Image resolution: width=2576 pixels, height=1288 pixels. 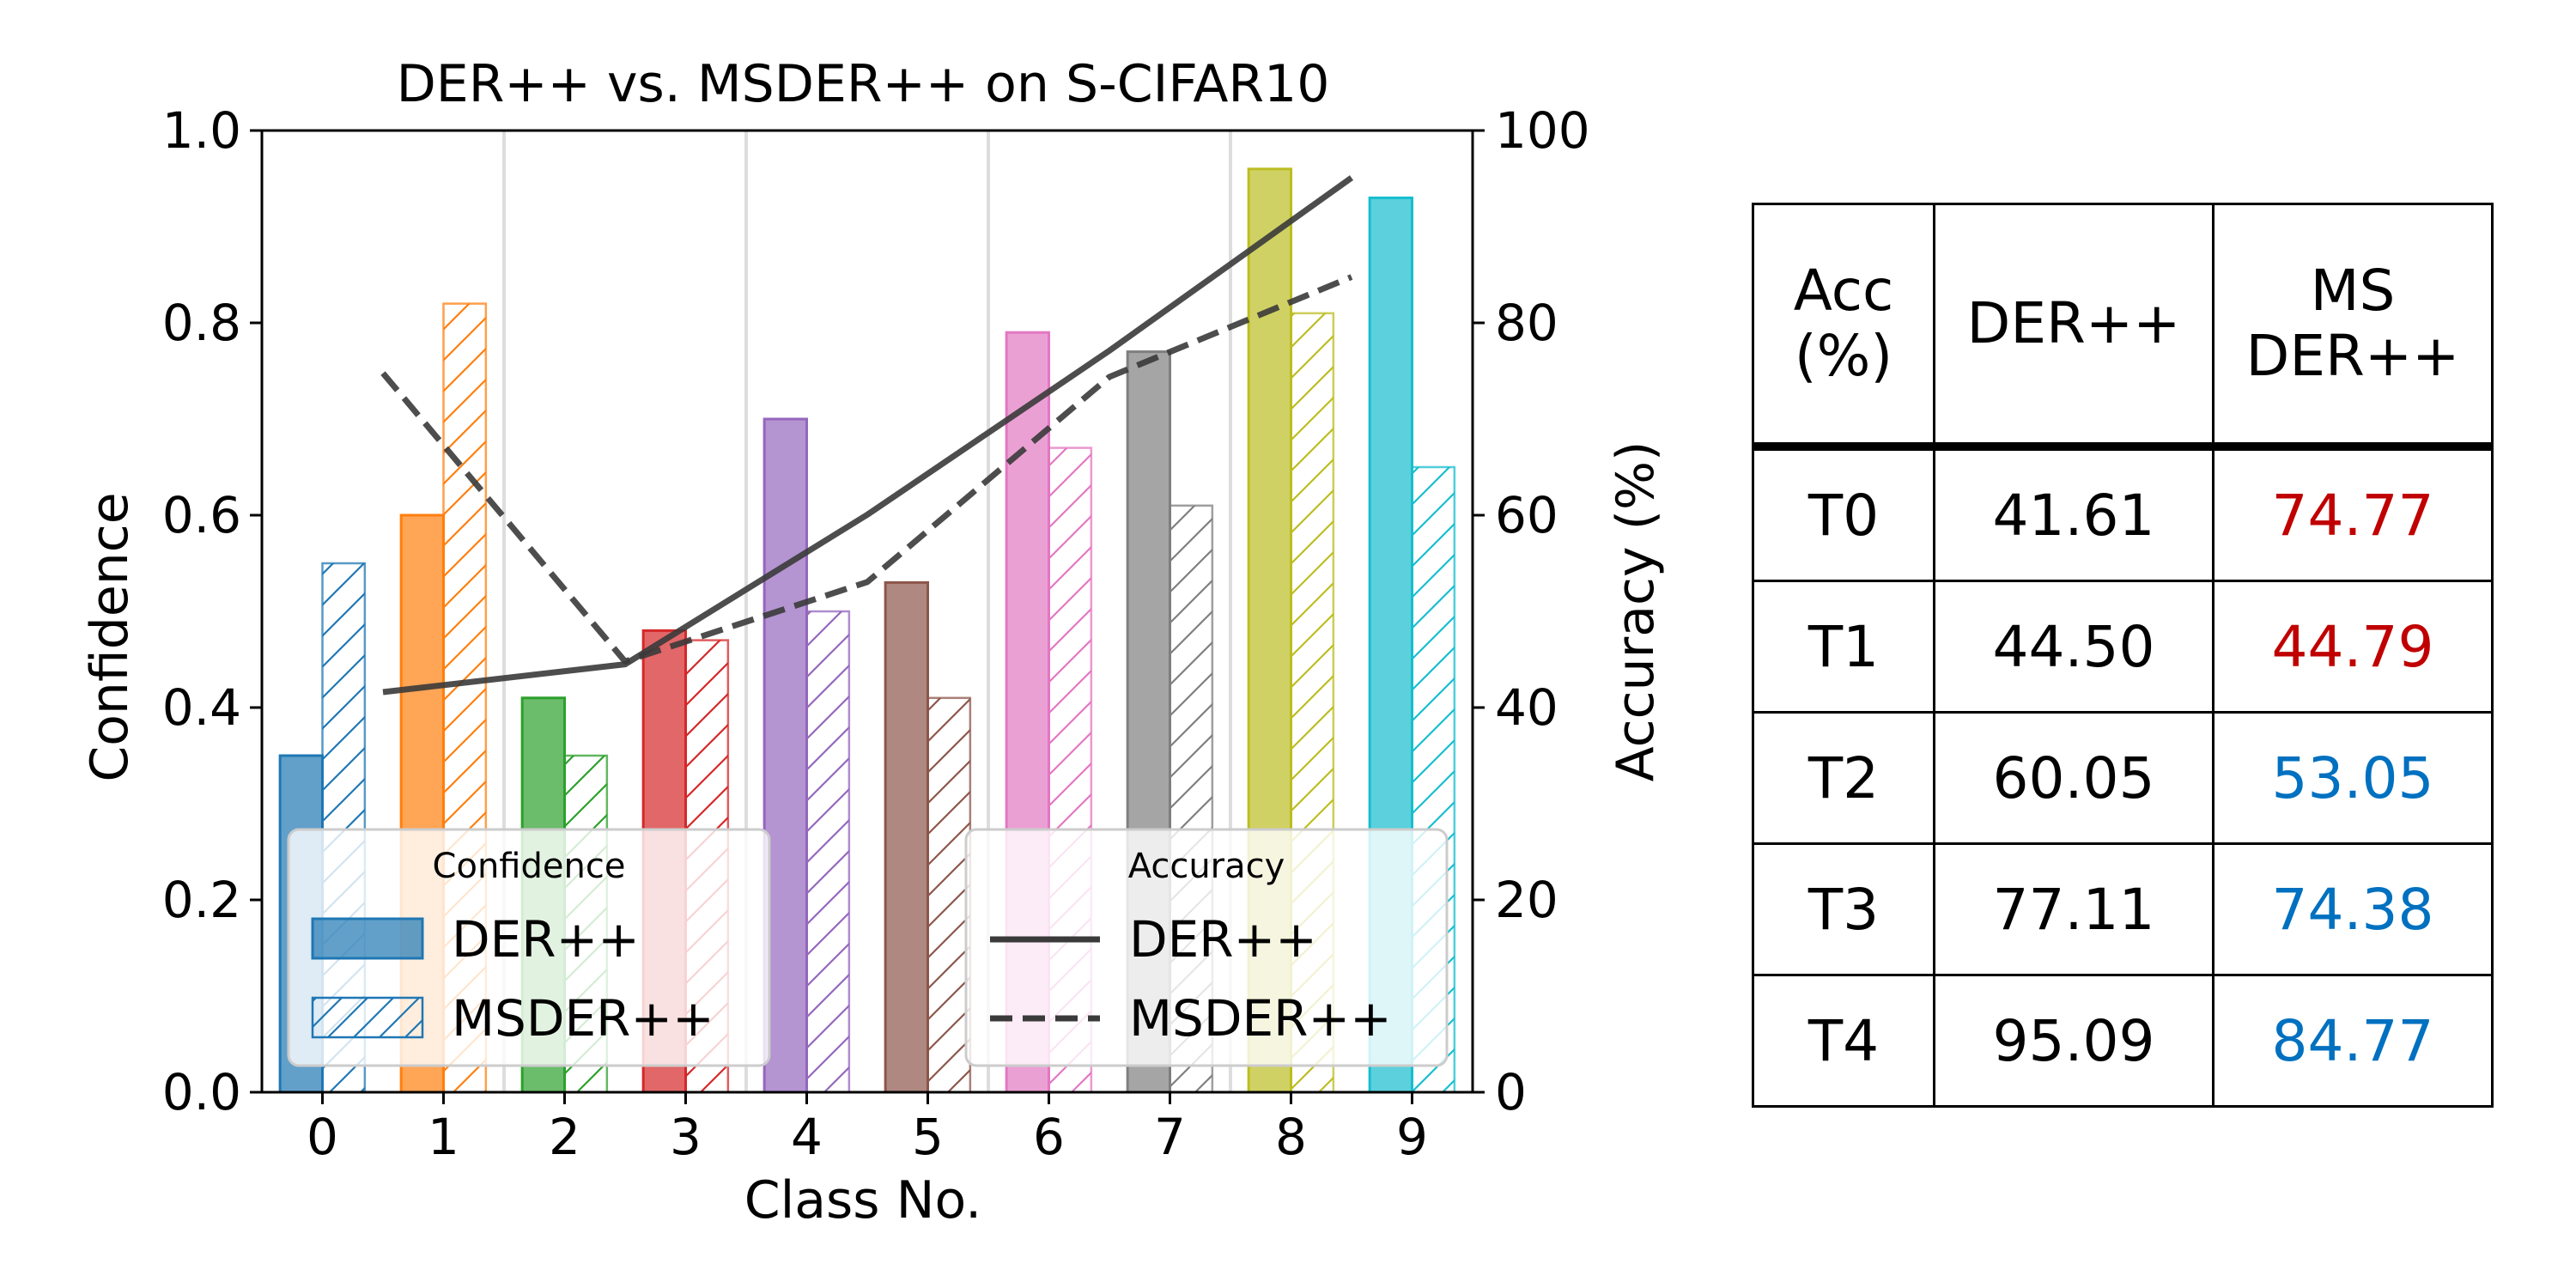 I want to click on cell-task: T1, so click(x=1843, y=647).